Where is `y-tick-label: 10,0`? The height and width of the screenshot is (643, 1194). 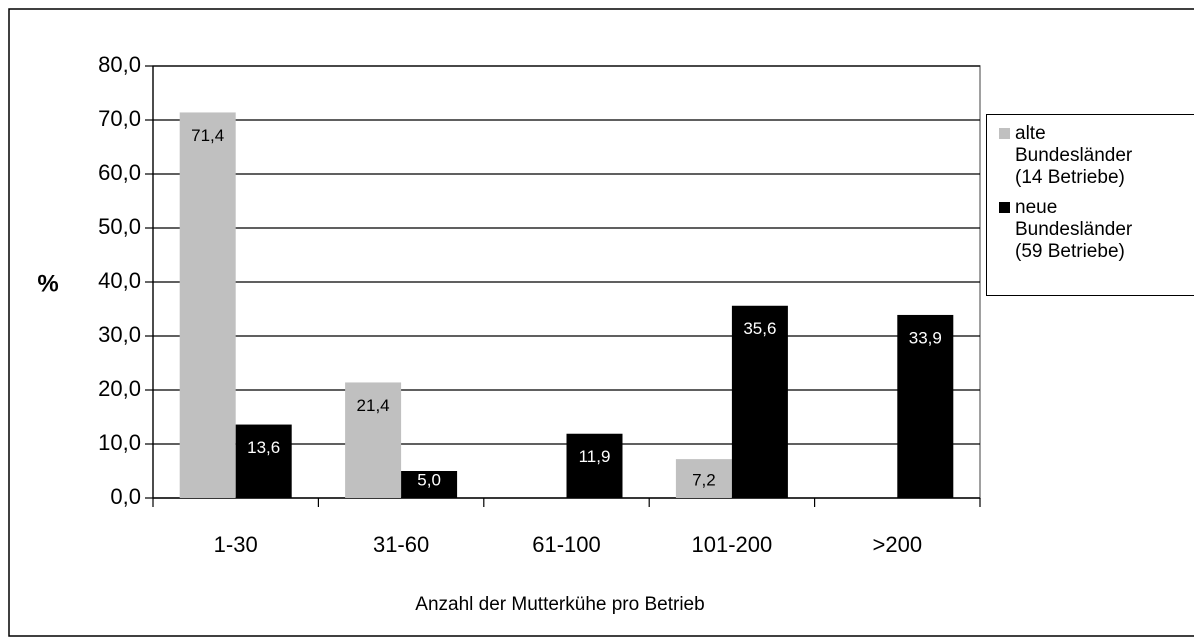 y-tick-label: 10,0 is located at coordinates (119, 442).